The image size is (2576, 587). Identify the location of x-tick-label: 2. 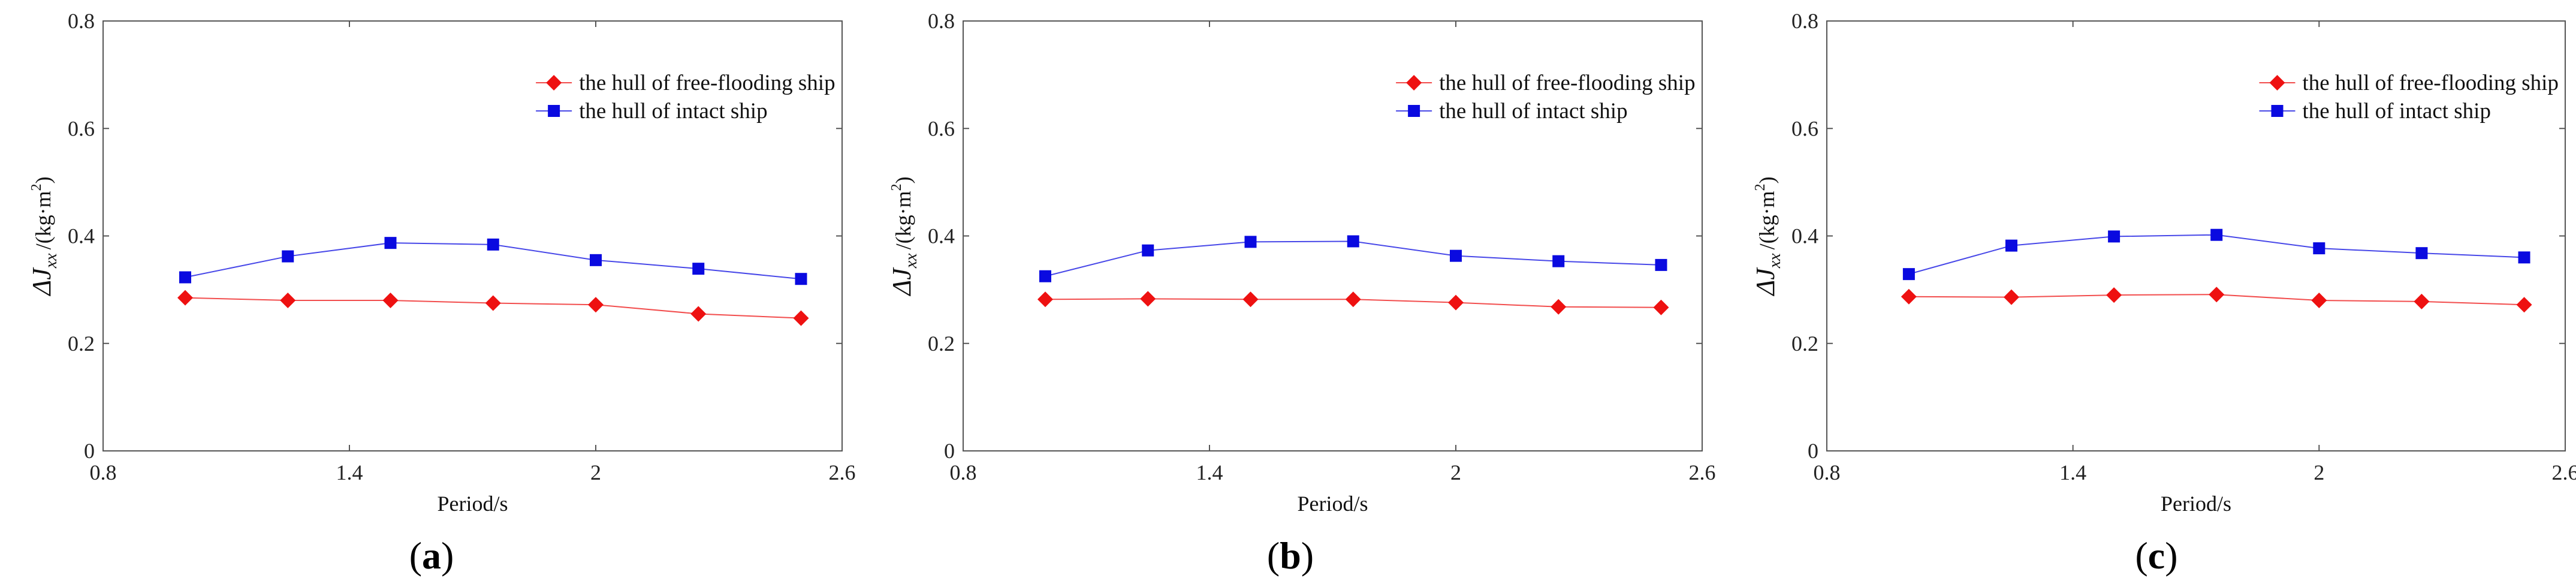
(596, 472).